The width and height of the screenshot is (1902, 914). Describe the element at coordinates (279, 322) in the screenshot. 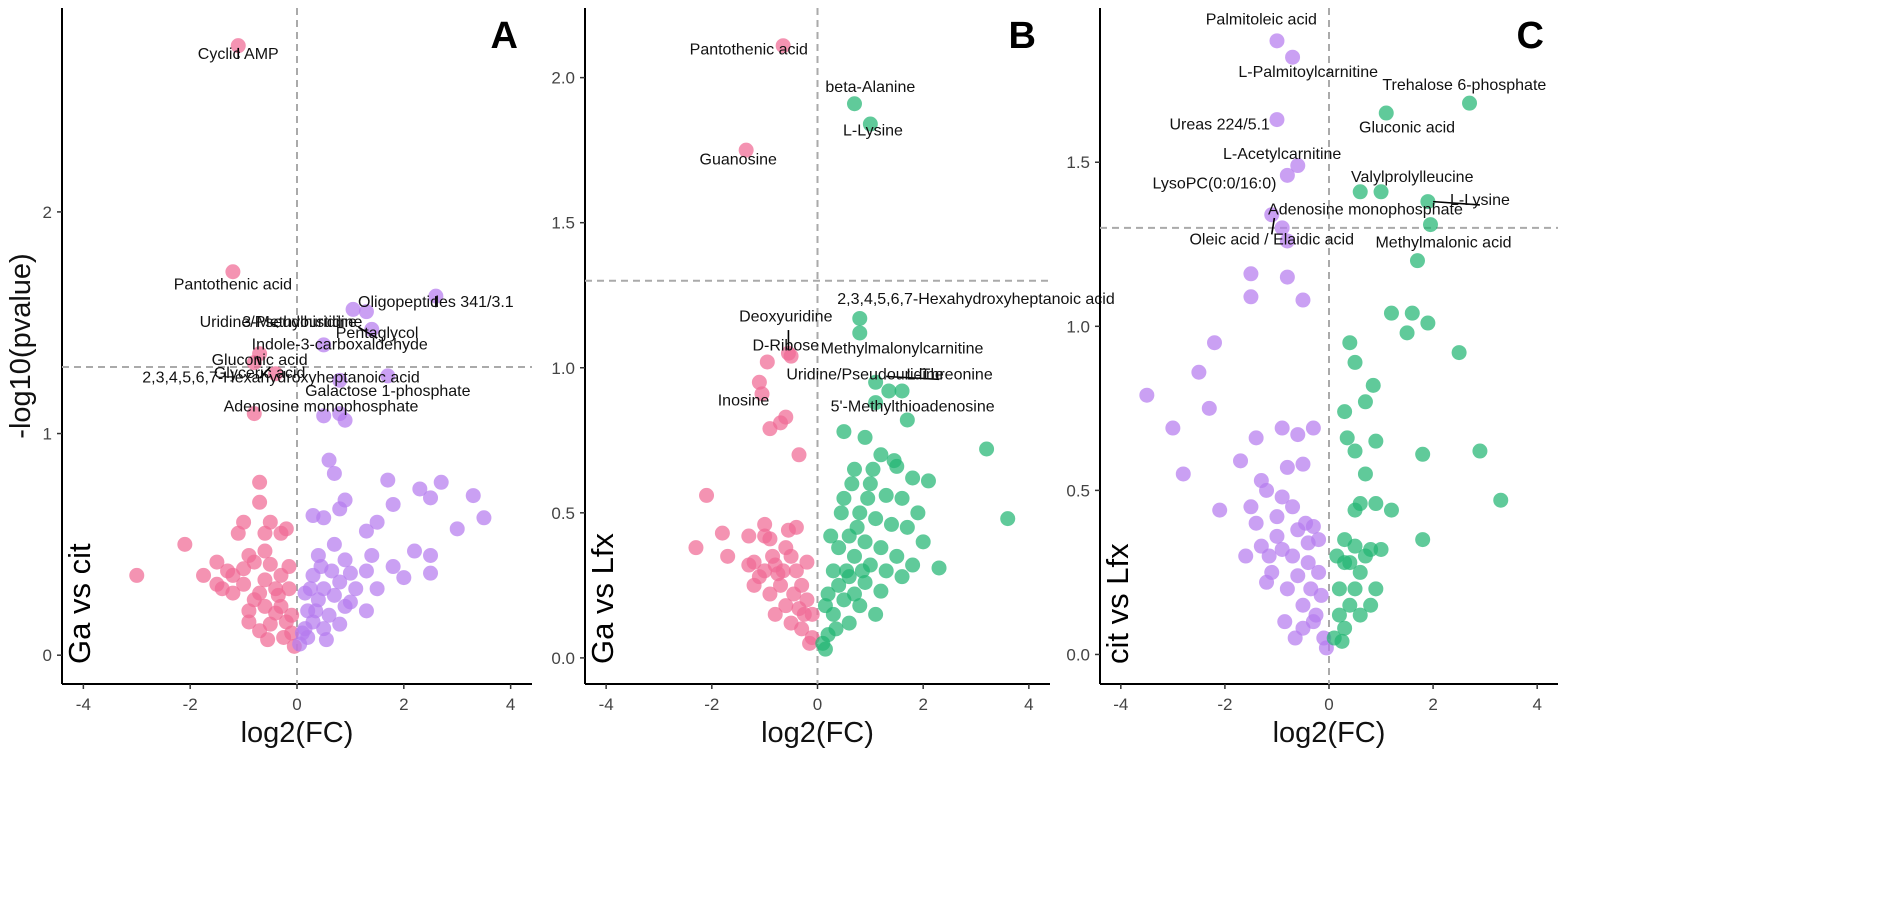

I see `point-annotation: Uridine/Pseudouridine` at that location.